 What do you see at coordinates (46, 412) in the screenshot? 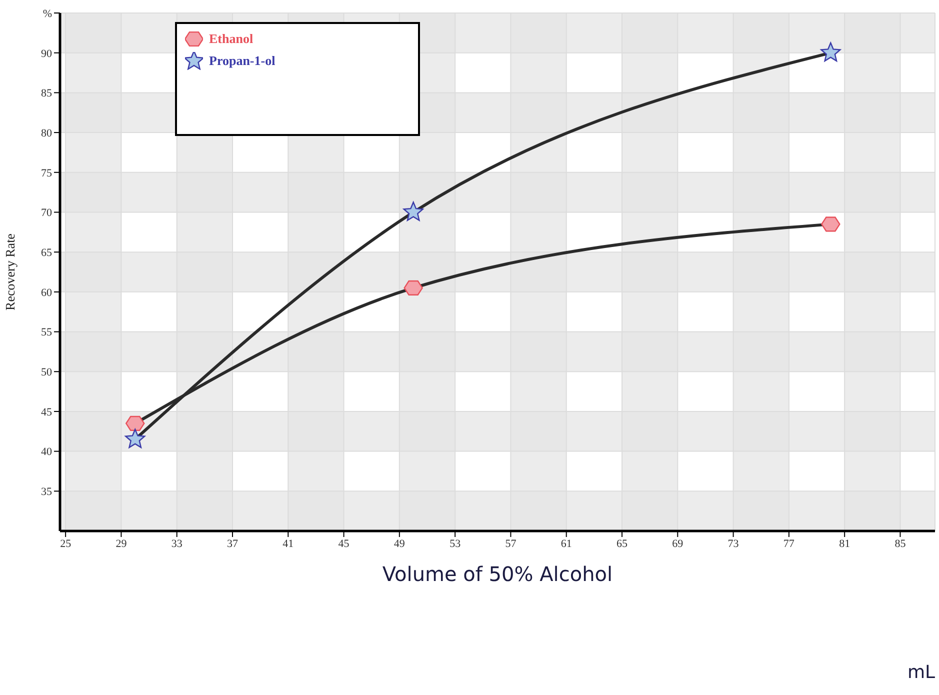
I see `y-tick-label: 45` at bounding box center [46, 412].